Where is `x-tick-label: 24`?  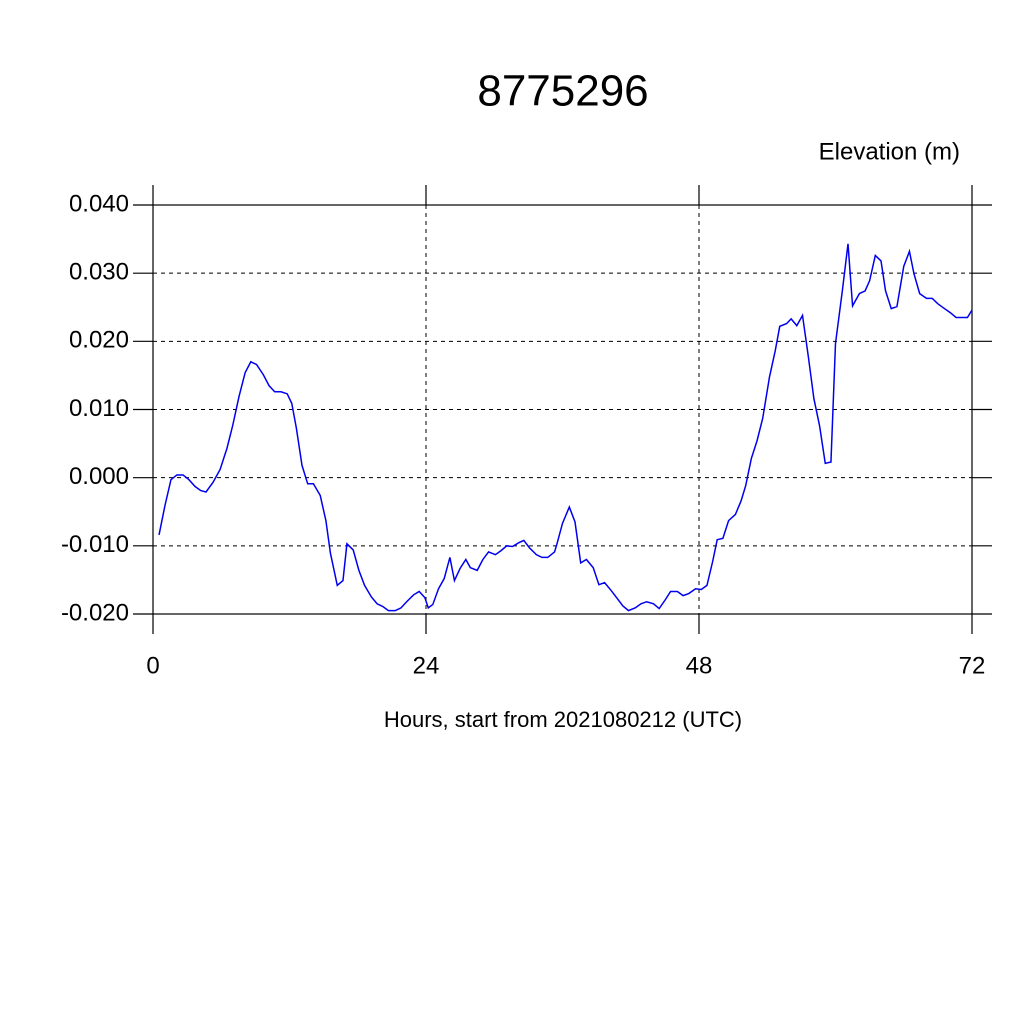 x-tick-label: 24 is located at coordinates (426, 665).